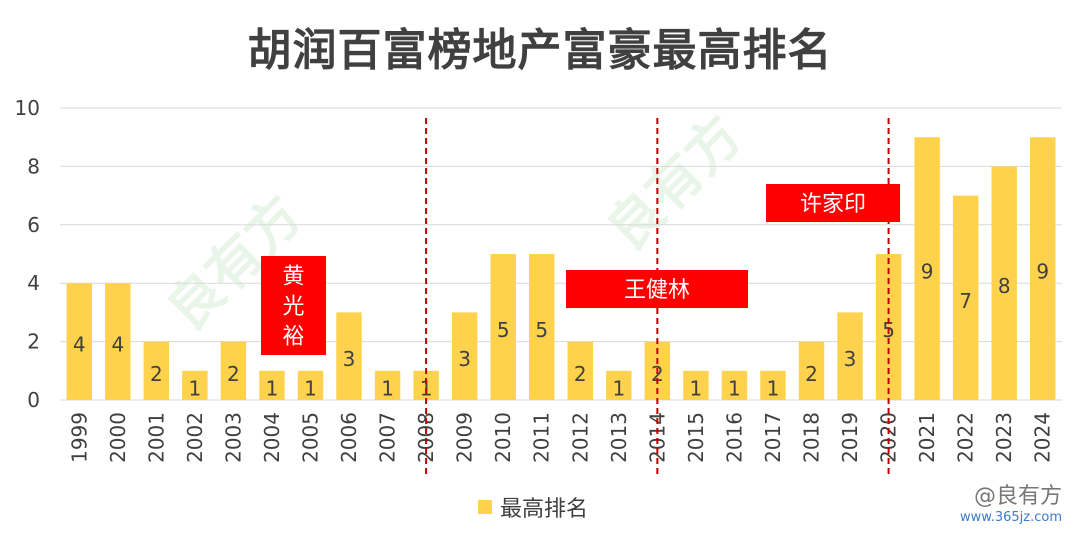 Image resolution: width=1080 pixels, height=539 pixels. What do you see at coordinates (388, 437) in the screenshot?
I see `x-tick-label: 2007` at bounding box center [388, 437].